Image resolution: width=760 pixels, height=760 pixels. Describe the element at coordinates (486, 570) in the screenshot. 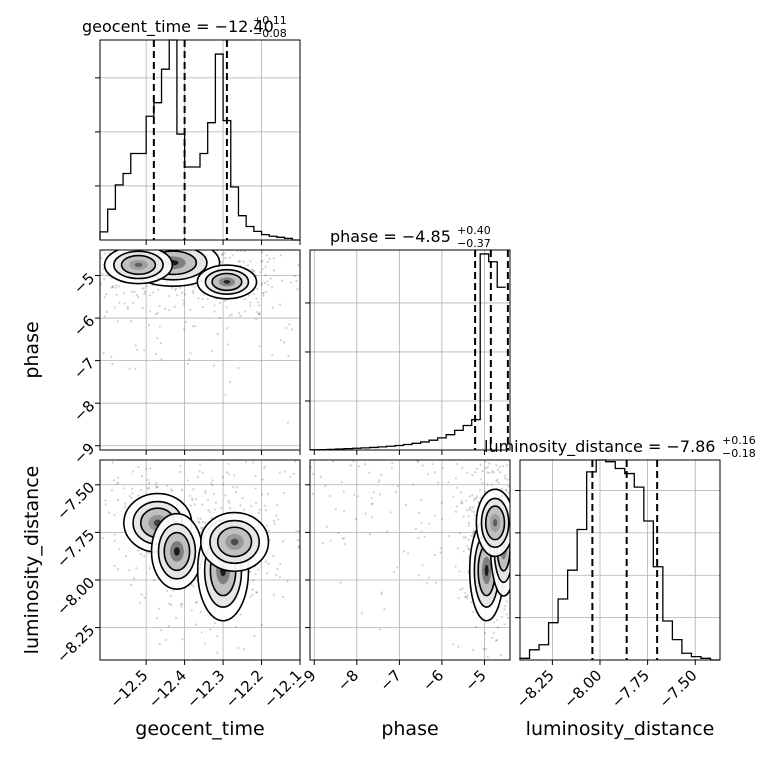

I see `phase_vs_luminosity_distance-contour-level` at that location.